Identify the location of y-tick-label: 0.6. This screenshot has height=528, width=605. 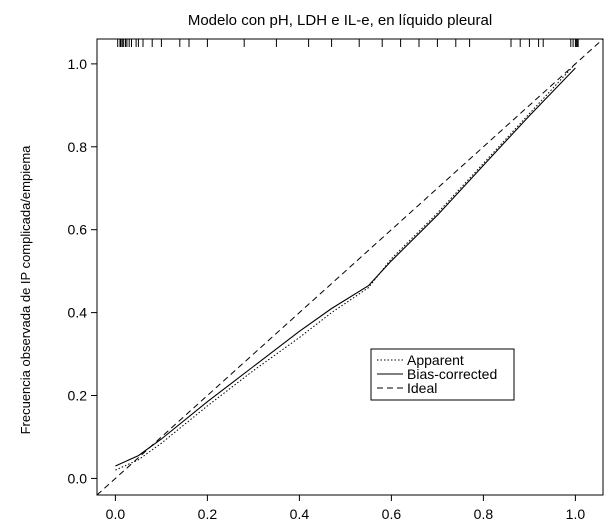
(78, 230).